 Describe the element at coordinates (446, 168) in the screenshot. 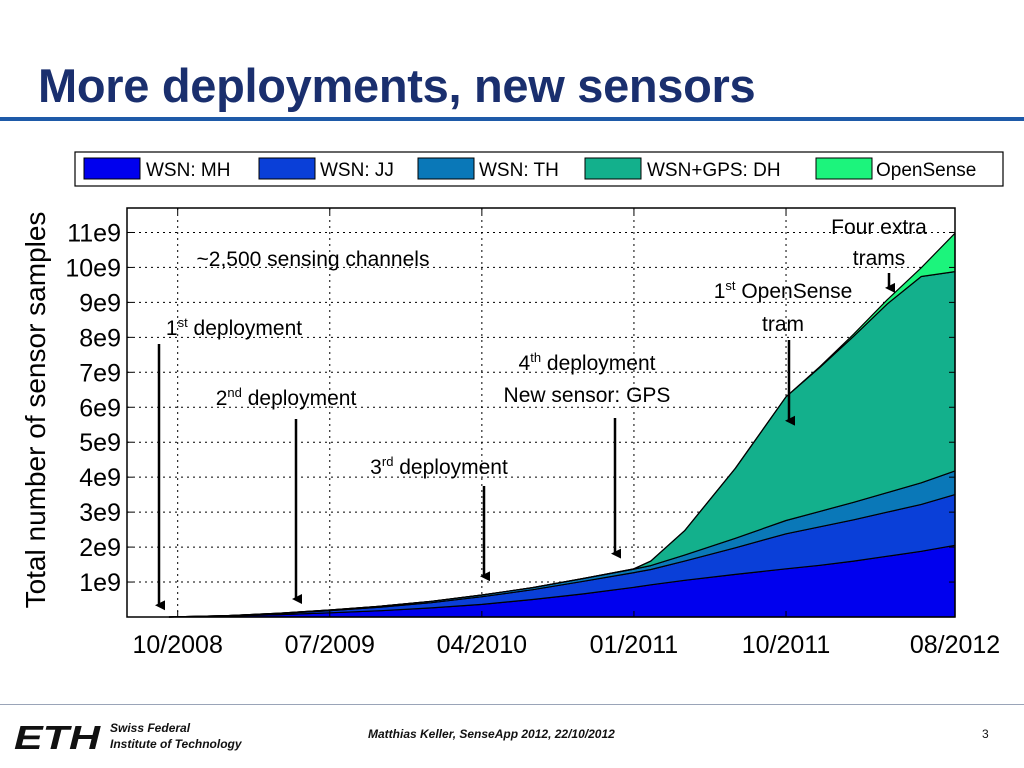

I see `legend-swatch-wsn-th` at that location.